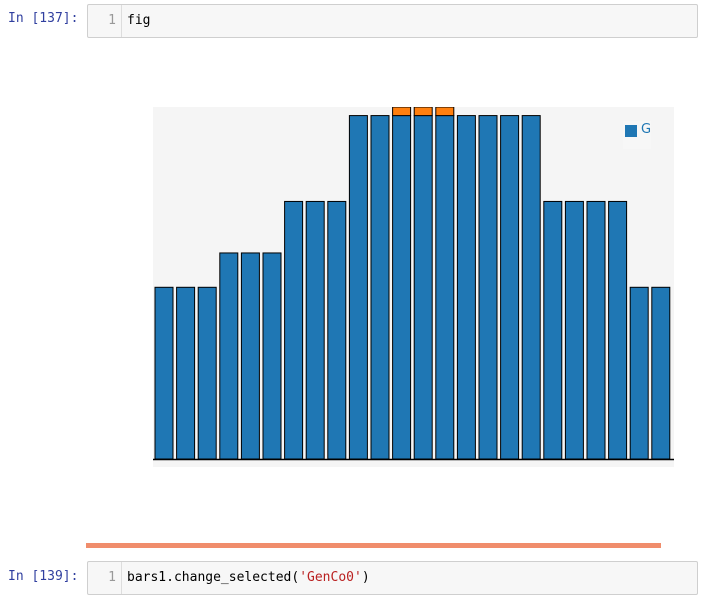 This screenshot has width=714, height=602. What do you see at coordinates (365, 577) in the screenshot?
I see `code-closing-paren: )` at bounding box center [365, 577].